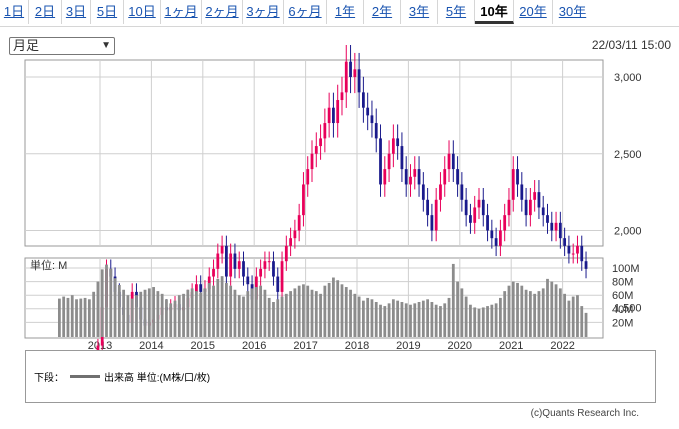 The image size is (679, 429). I want to click on tab-5: 10日, so click(142, 12).